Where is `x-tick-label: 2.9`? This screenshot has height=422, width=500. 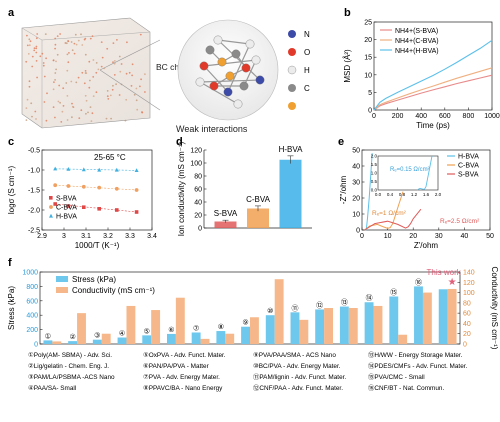
x-tick-label: 2.9 is located at coordinates (42, 236).